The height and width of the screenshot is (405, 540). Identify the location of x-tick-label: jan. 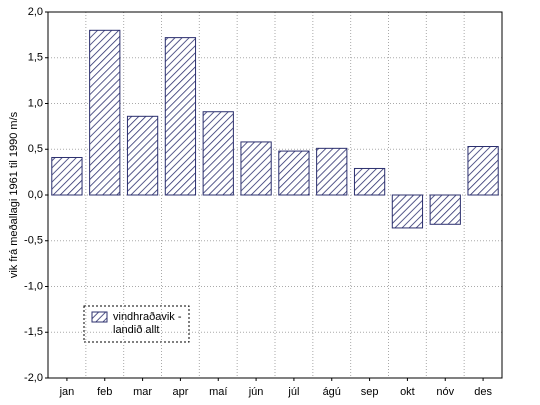
(67, 392).